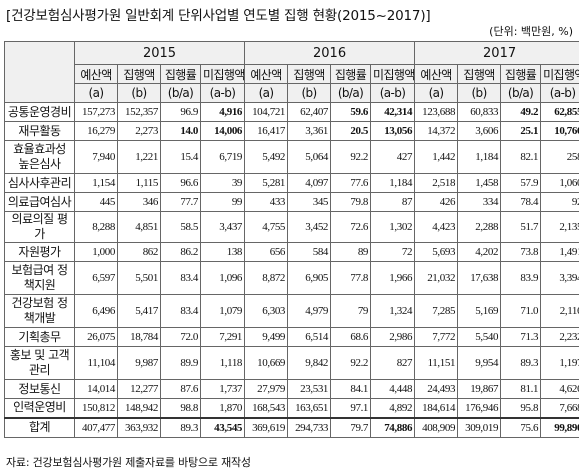  I want to click on value-cell: 2,135, so click(559, 227).